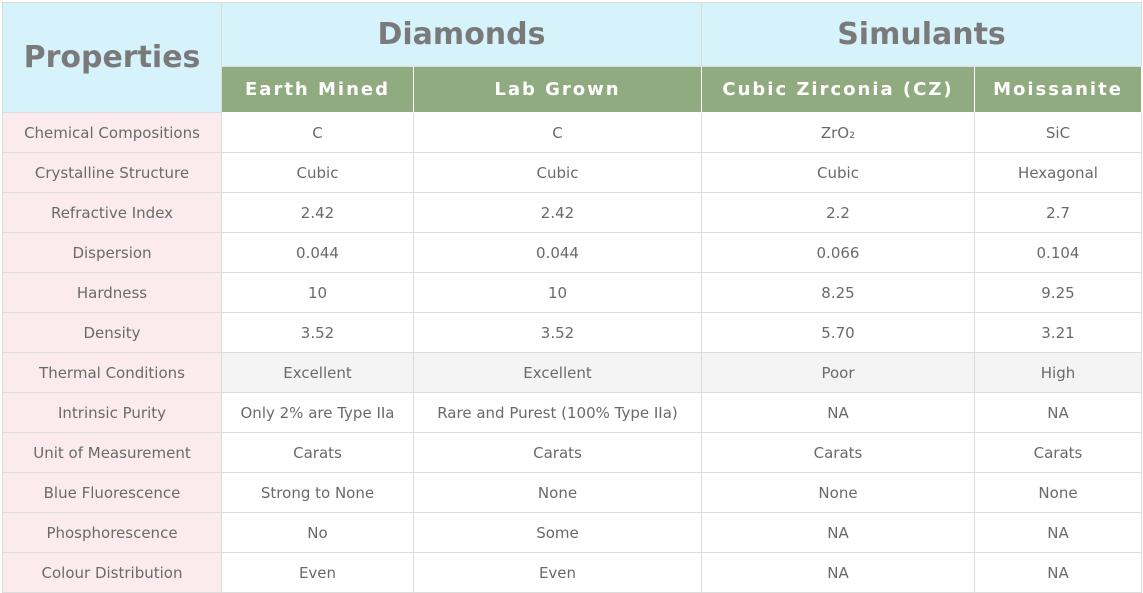 The height and width of the screenshot is (593, 1143). What do you see at coordinates (112, 412) in the screenshot?
I see `property-label: Intrinsic Purity` at bounding box center [112, 412].